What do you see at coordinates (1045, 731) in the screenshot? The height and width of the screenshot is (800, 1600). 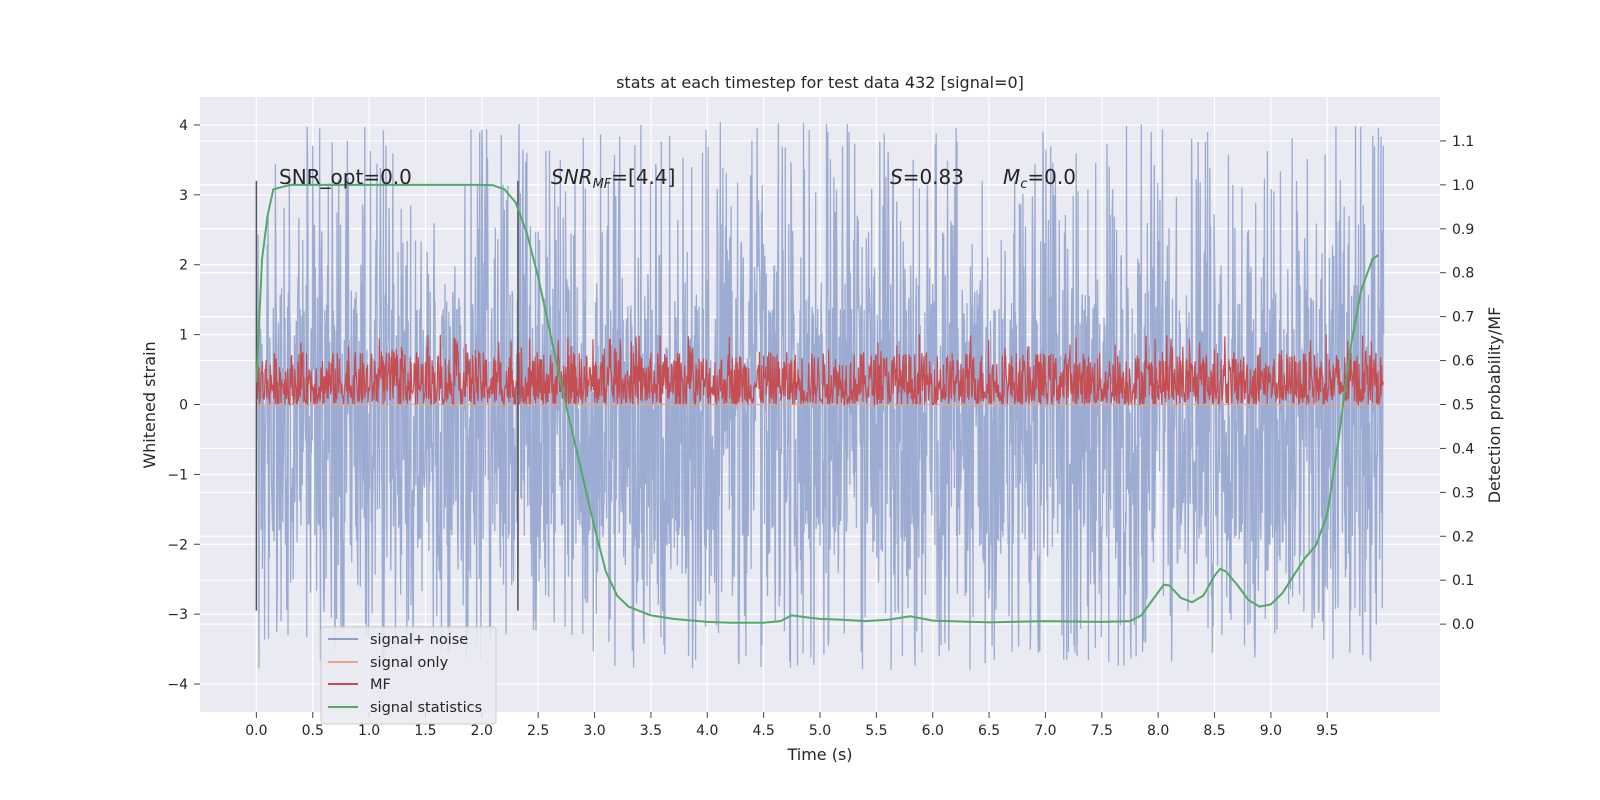 I see `x-tick-label: 7.0` at bounding box center [1045, 731].